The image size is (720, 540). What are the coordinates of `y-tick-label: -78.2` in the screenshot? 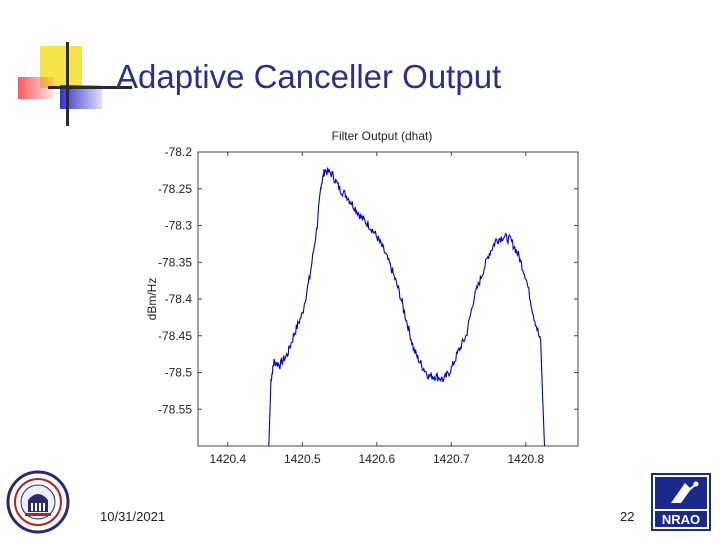 It's located at (179, 152).